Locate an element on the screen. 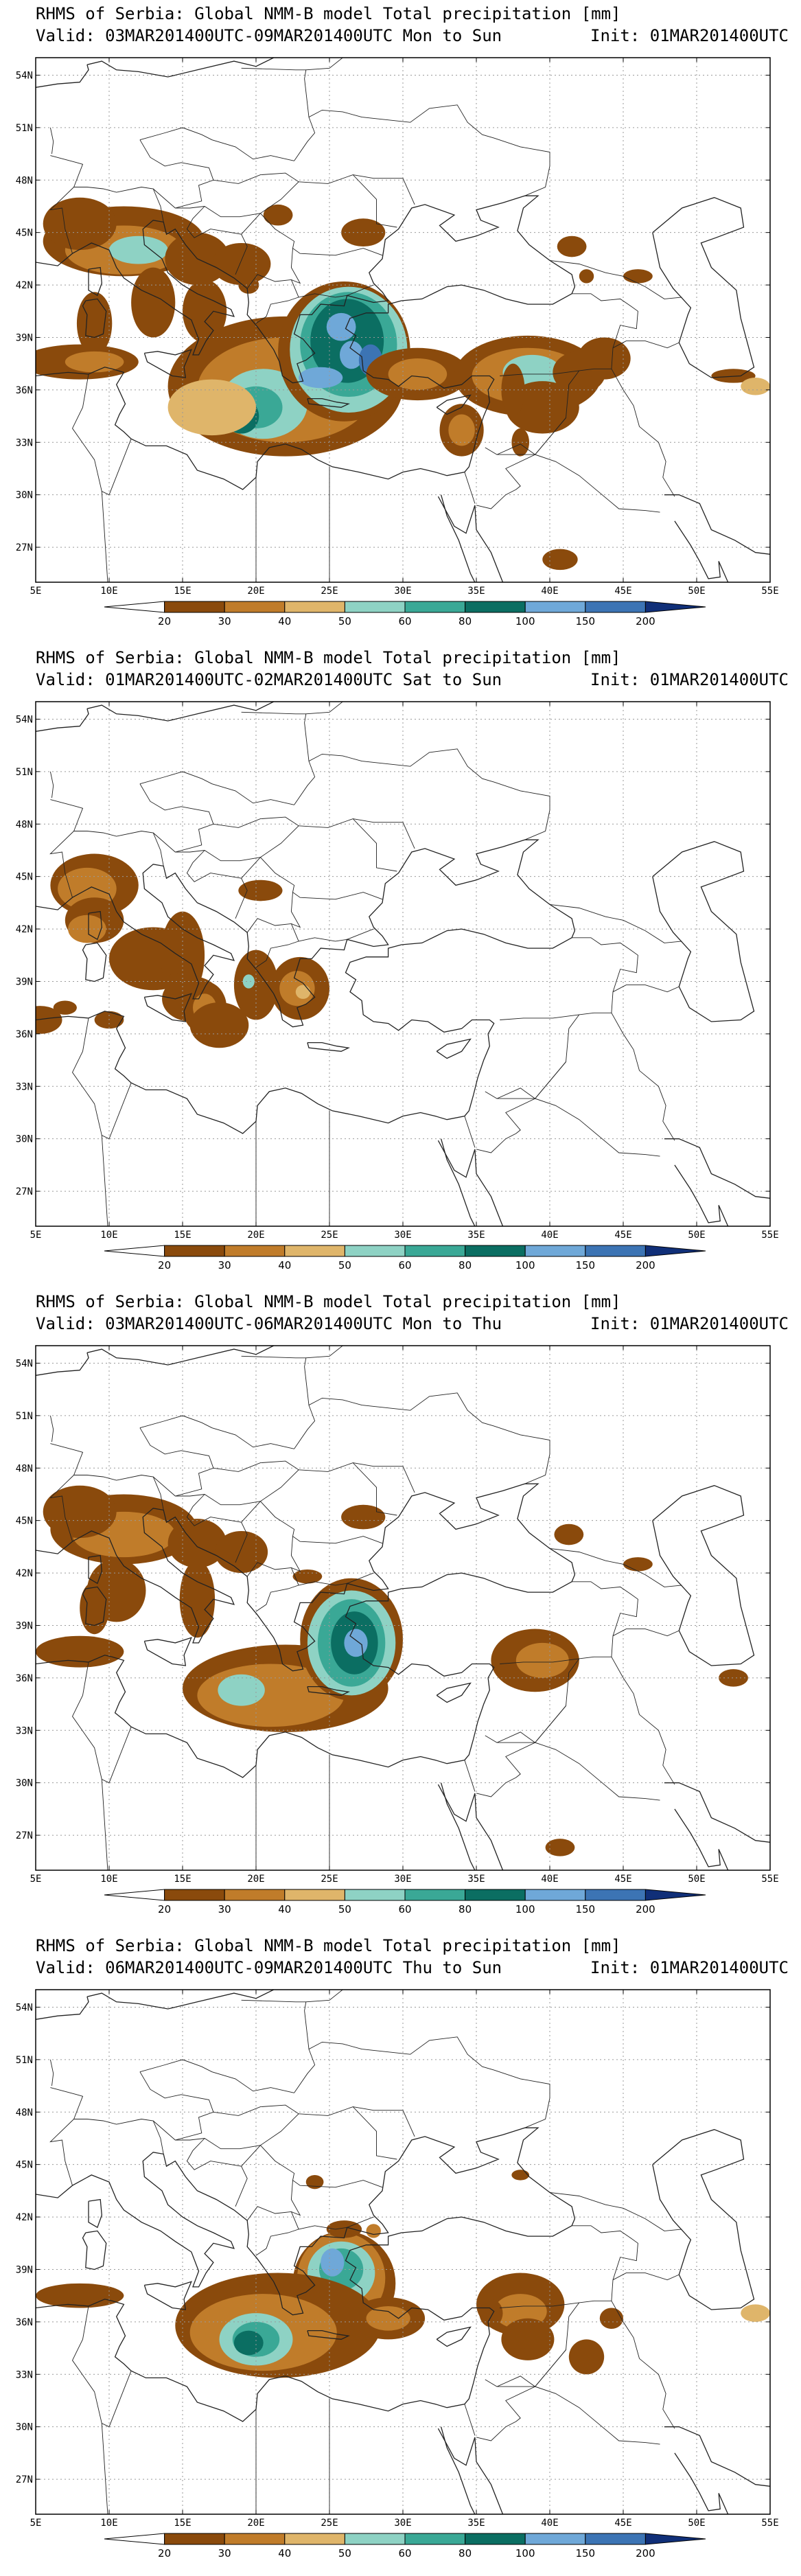 The height and width of the screenshot is (2576, 801). color-bar-label: 30 is located at coordinates (225, 621).